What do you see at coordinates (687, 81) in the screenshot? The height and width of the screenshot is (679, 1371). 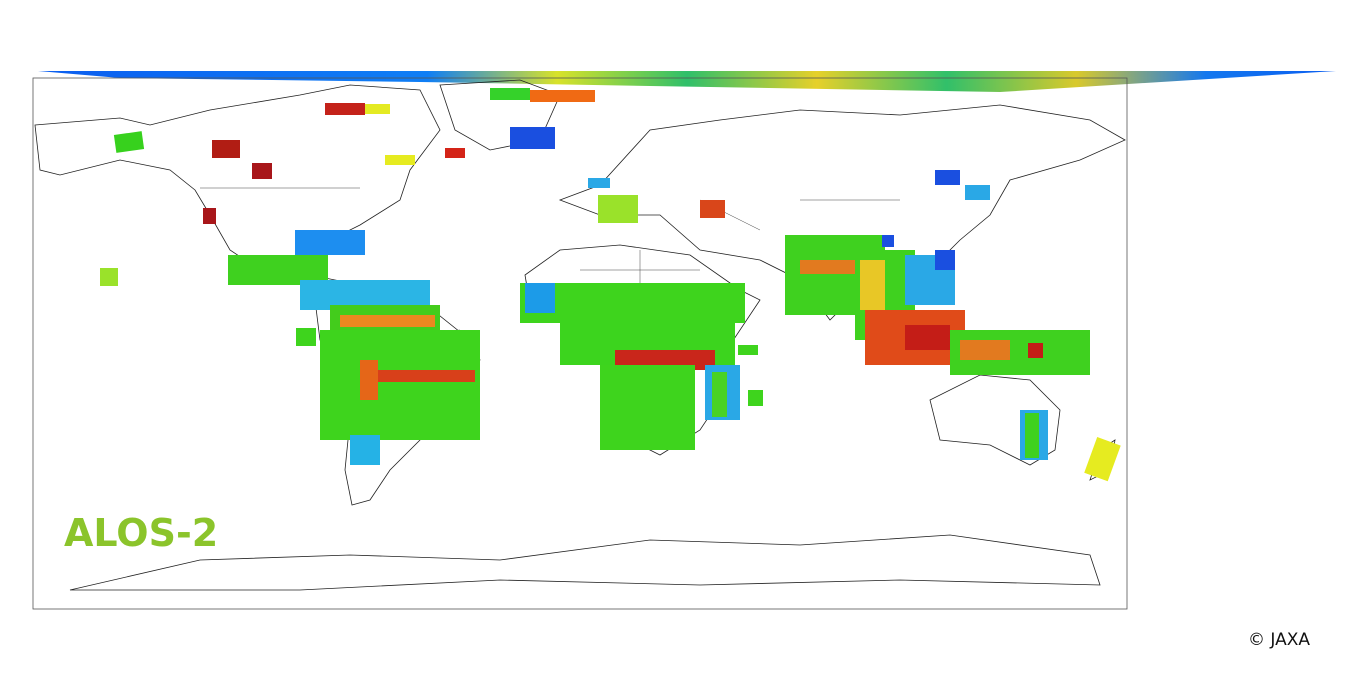 I see `swath-streak` at bounding box center [687, 81].